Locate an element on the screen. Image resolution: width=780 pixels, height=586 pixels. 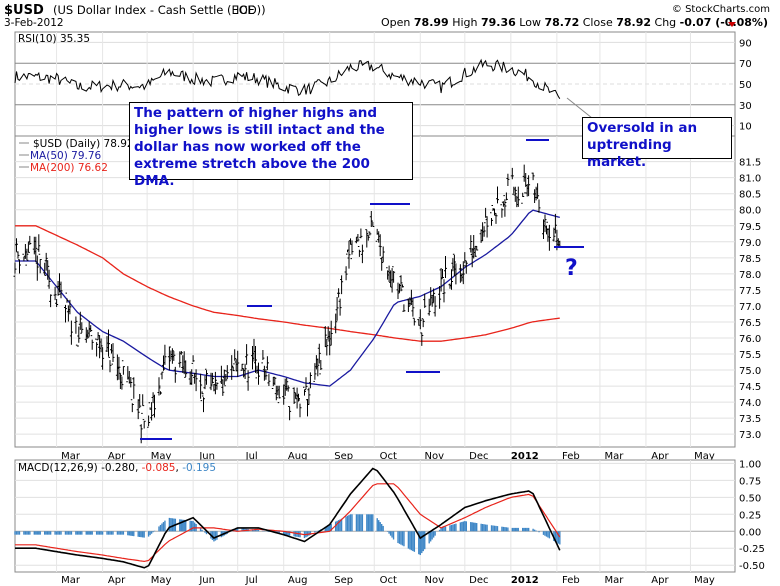
watermark: © StockCharts.com is located at coordinates (721, 9).